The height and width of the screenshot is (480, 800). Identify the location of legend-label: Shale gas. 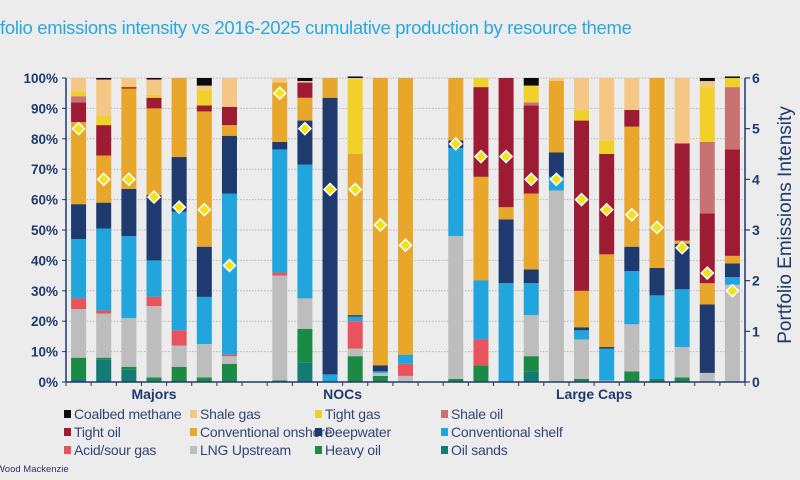
(230, 414).